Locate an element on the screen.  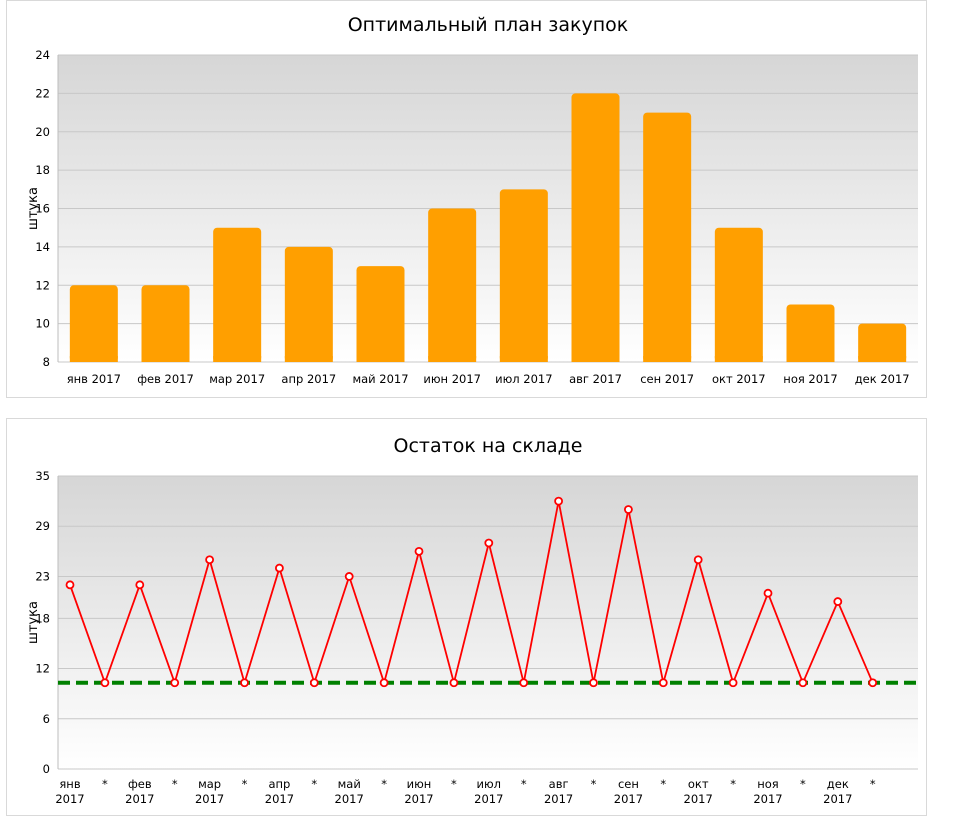
y-tick-label: 8 is located at coordinates (46, 362).